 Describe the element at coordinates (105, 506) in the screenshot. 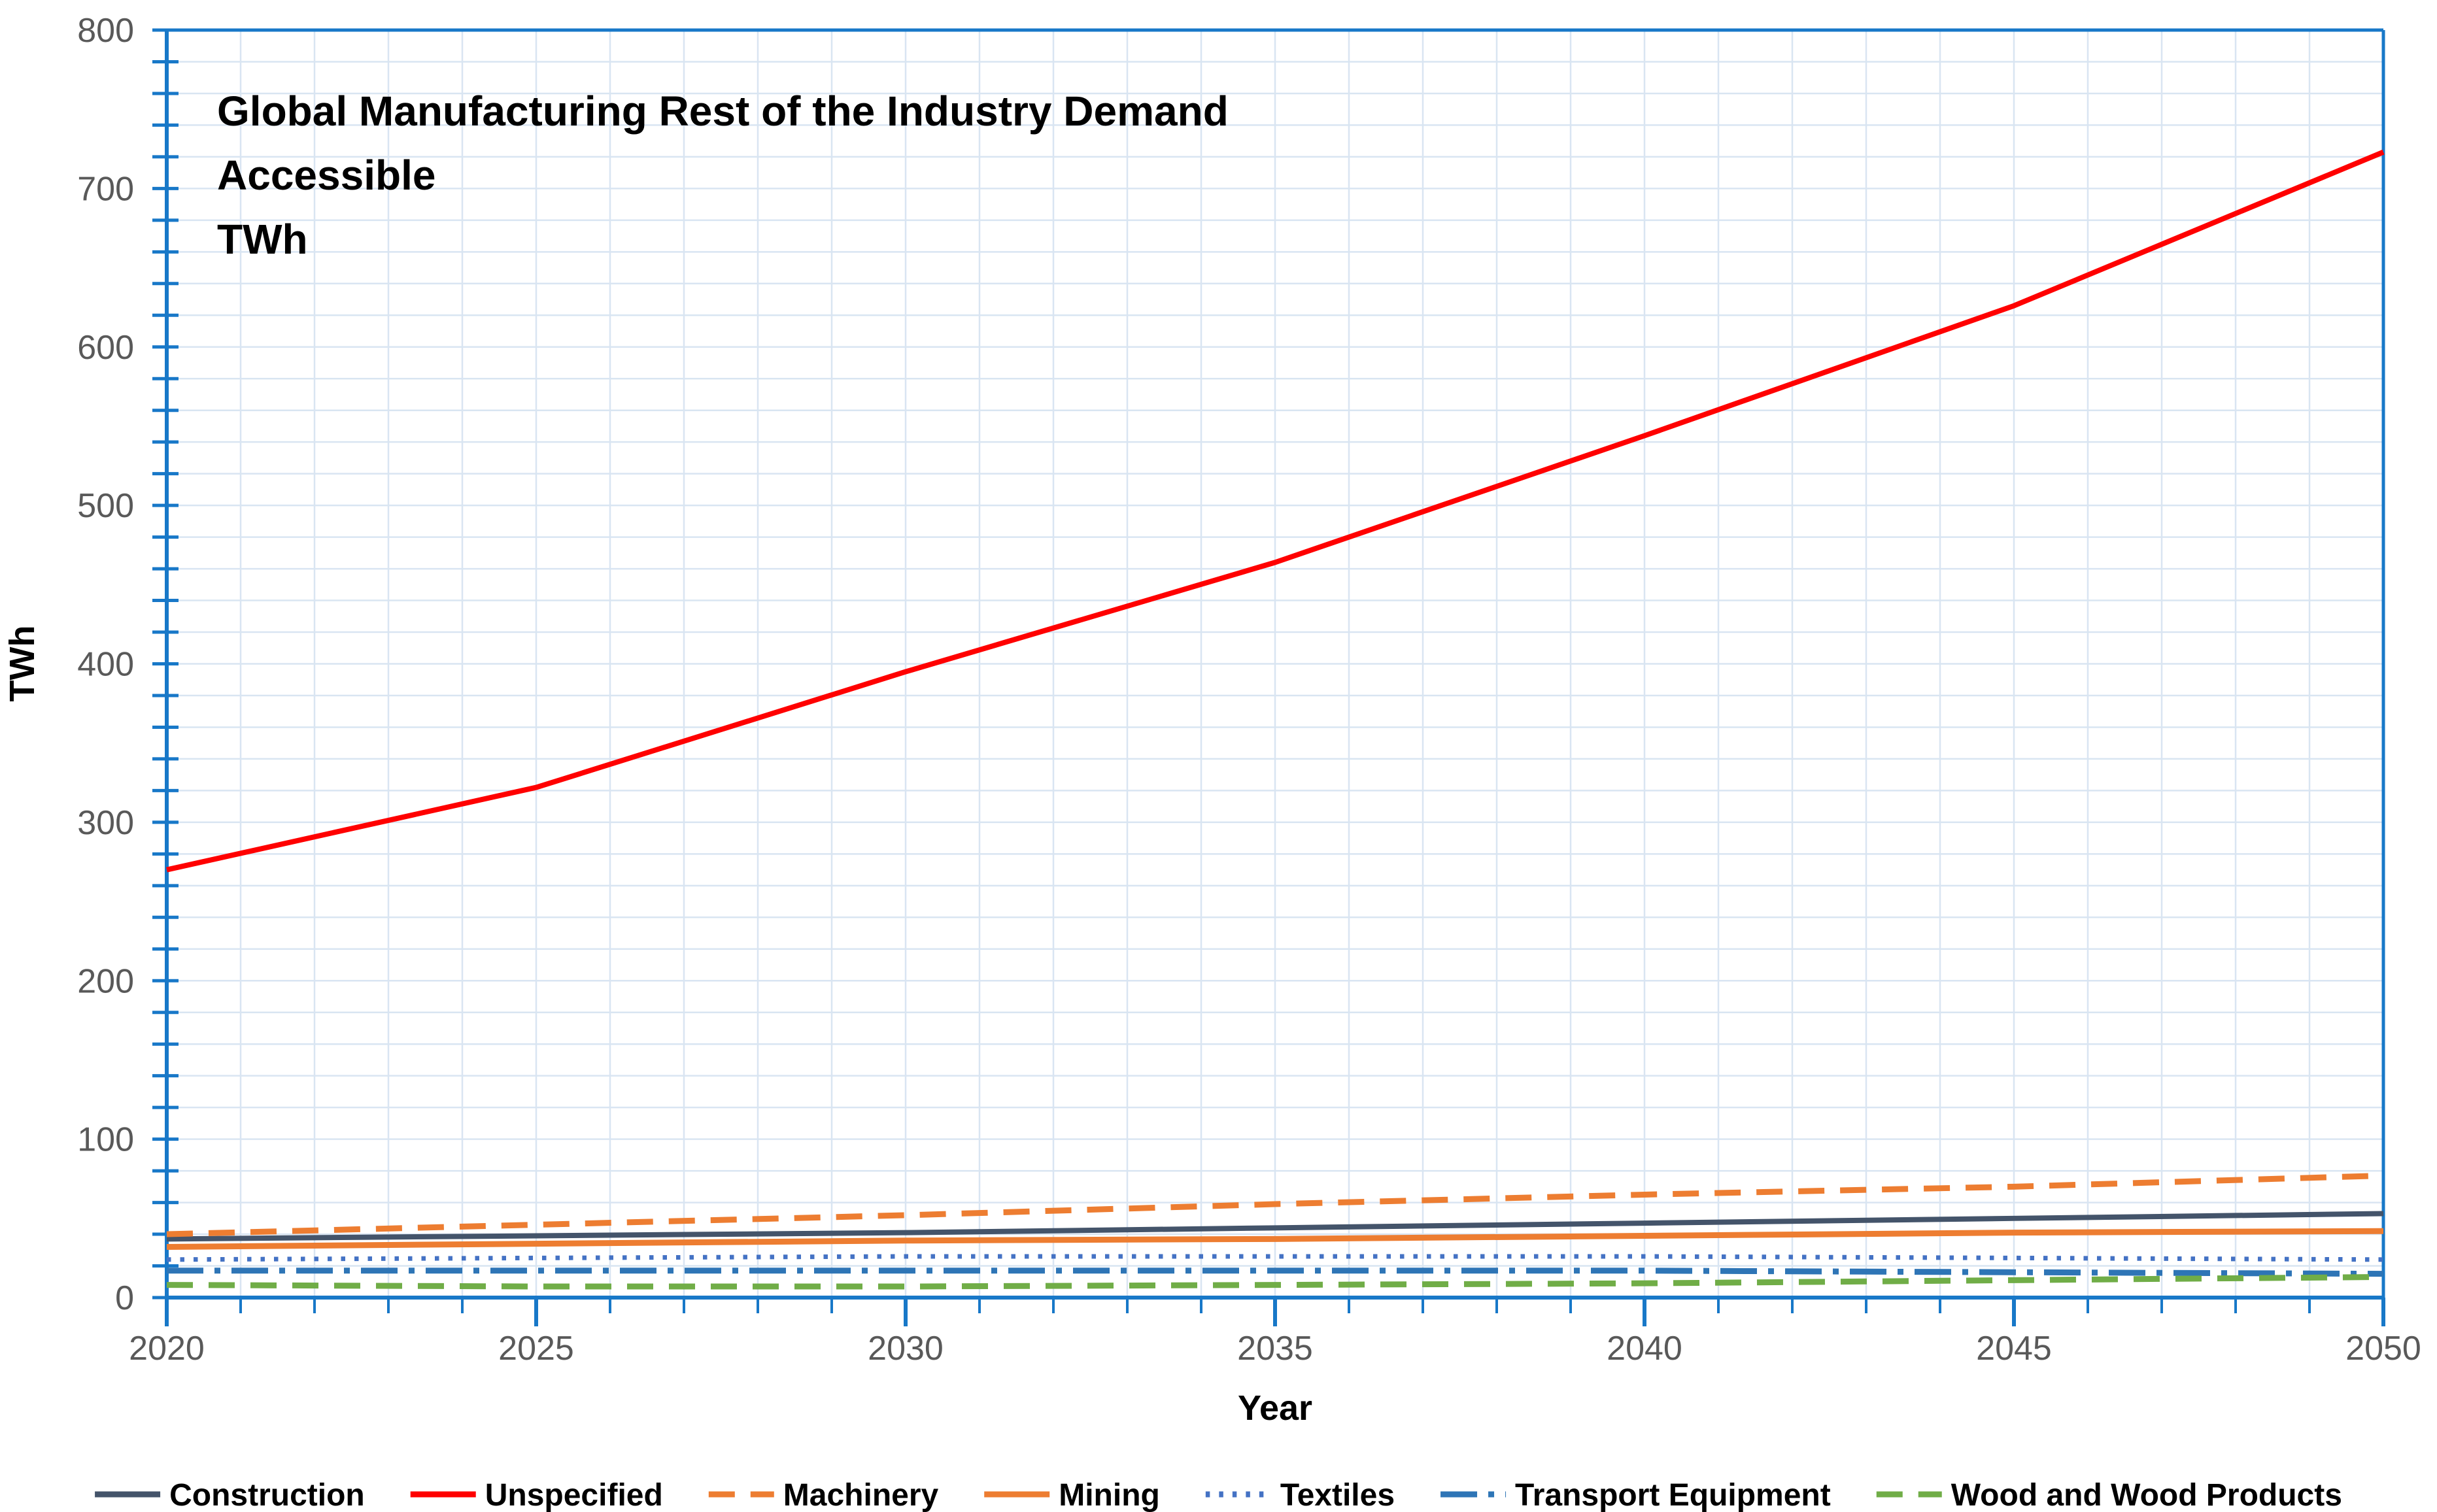

I see `y-tick-label: 500` at that location.